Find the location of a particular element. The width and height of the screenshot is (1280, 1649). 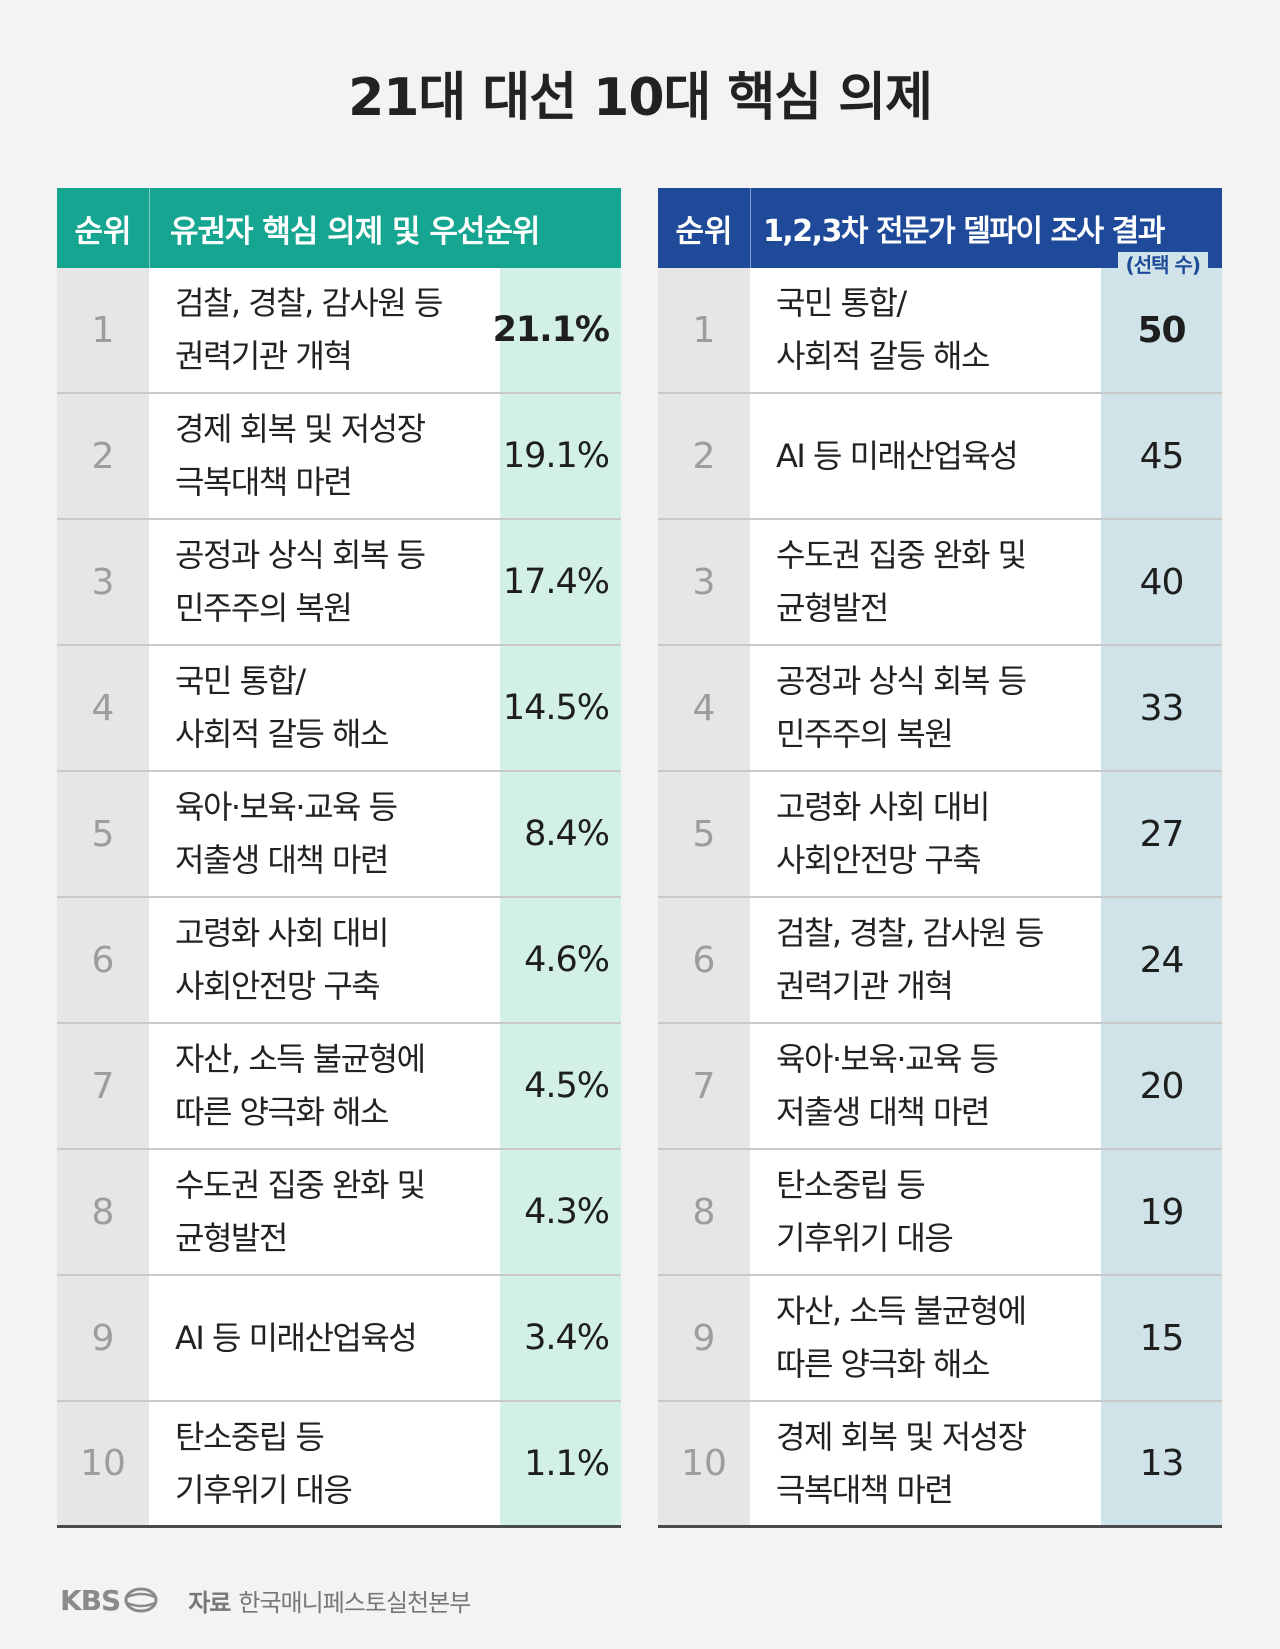

table-row: 1 국민 통합/ 사회적 갈등 해소 50 is located at coordinates (940, 331).